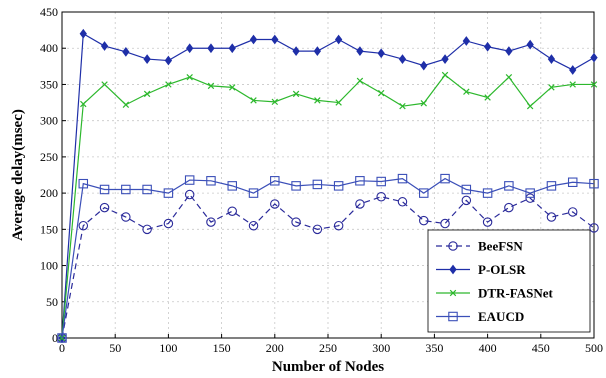  I want to click on x-tick-label: 500, so click(594, 348).